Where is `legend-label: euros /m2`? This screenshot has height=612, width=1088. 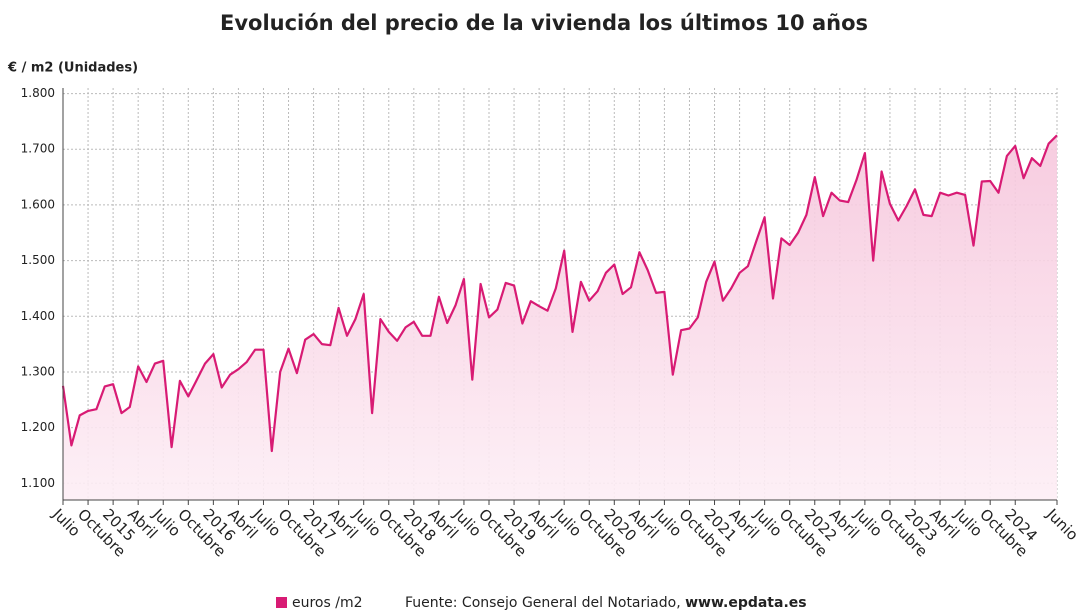 legend-label: euros /m2 is located at coordinates (327, 603).